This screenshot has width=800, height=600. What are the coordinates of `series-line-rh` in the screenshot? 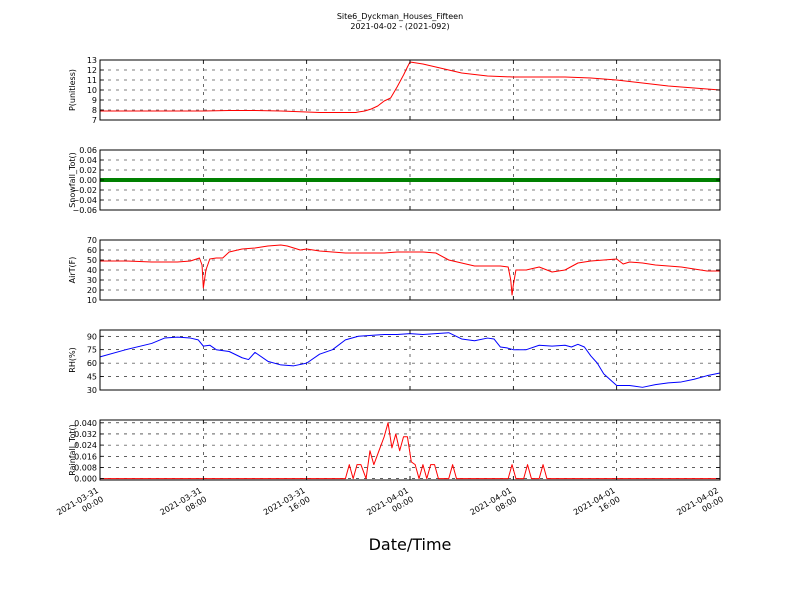 It's located at (410, 360).